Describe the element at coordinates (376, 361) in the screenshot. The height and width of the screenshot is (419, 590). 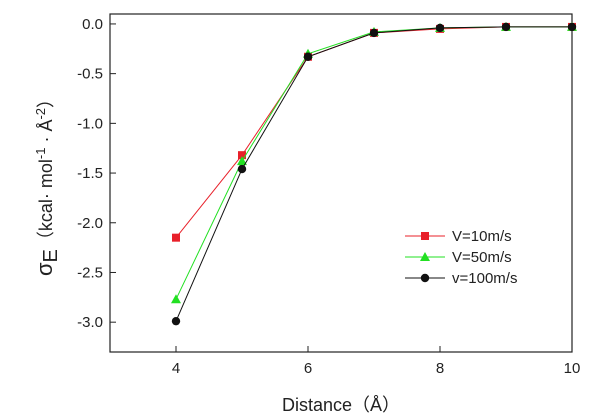
I see `x-axis: 4 6 8 10` at that location.